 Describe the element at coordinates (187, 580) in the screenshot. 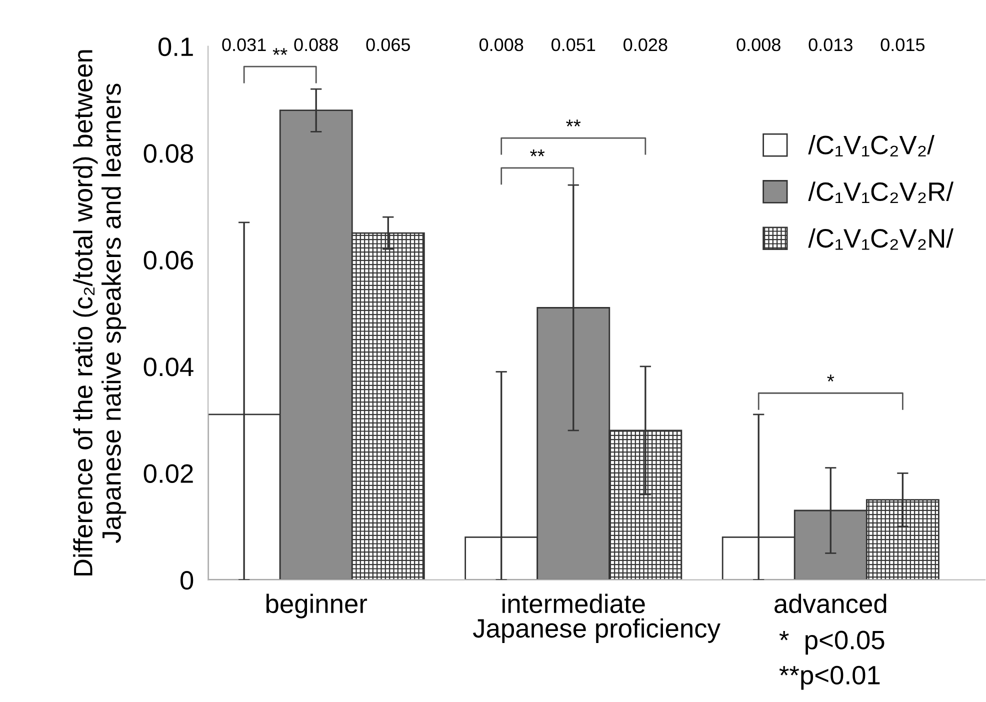

I see `y-tick-label: 0` at that location.